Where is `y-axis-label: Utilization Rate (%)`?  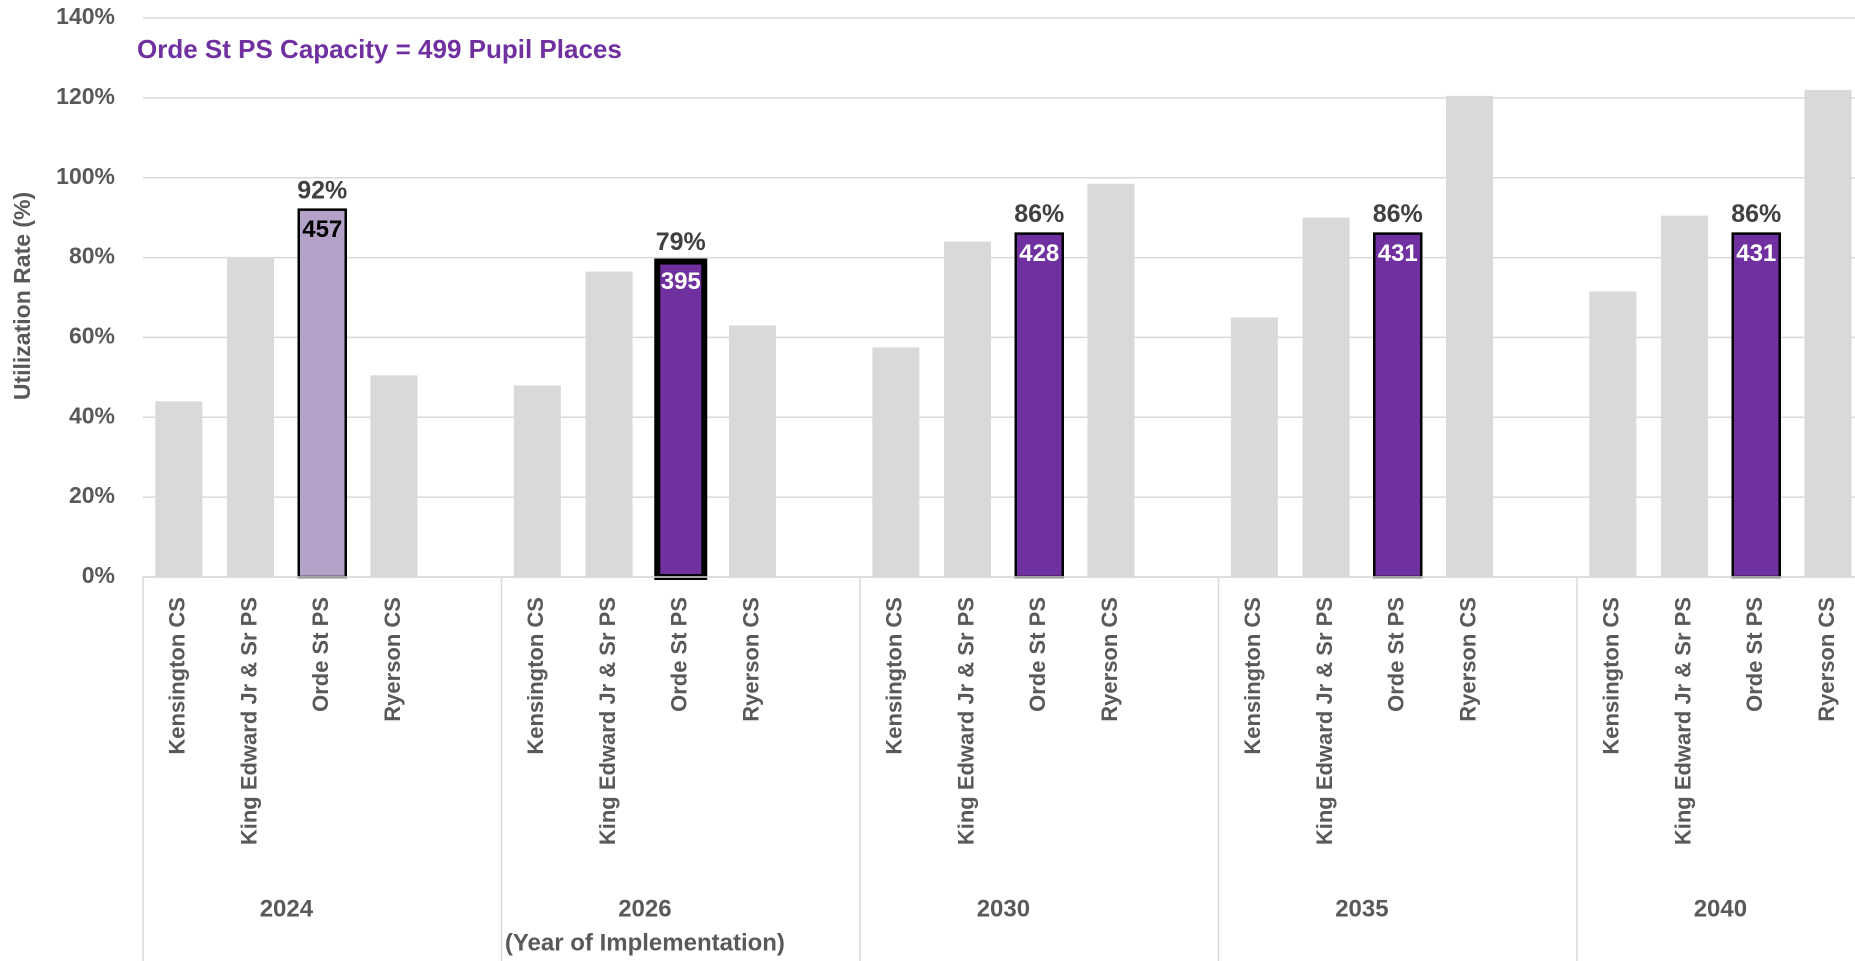
y-axis-label: Utilization Rate (%) is located at coordinates (22, 296).